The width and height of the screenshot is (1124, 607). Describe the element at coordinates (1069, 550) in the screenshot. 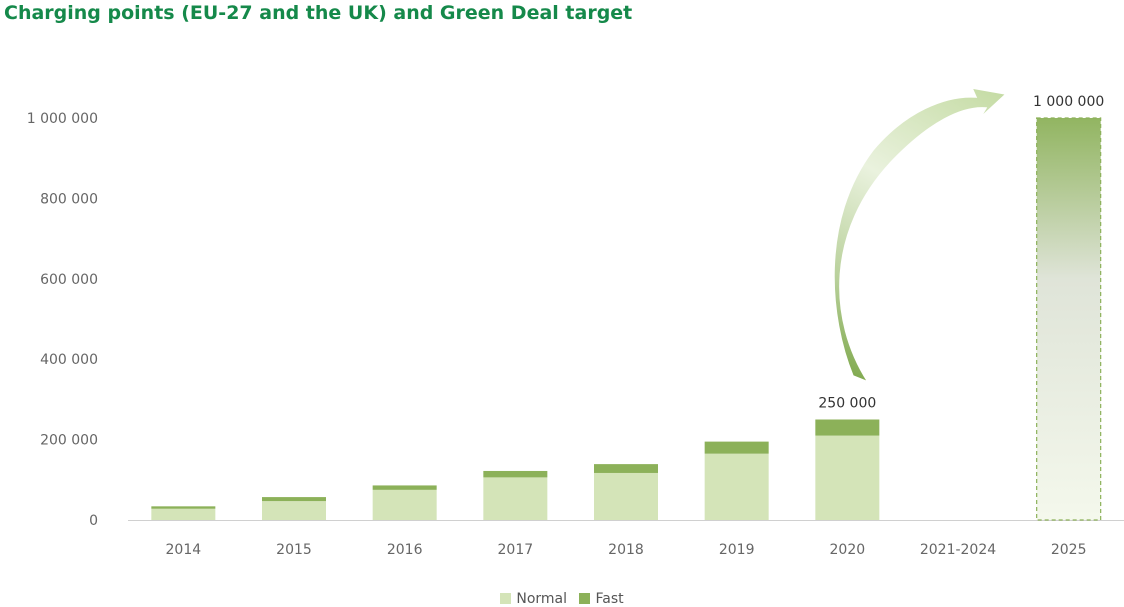

I see `x-tick-label: 2025` at that location.